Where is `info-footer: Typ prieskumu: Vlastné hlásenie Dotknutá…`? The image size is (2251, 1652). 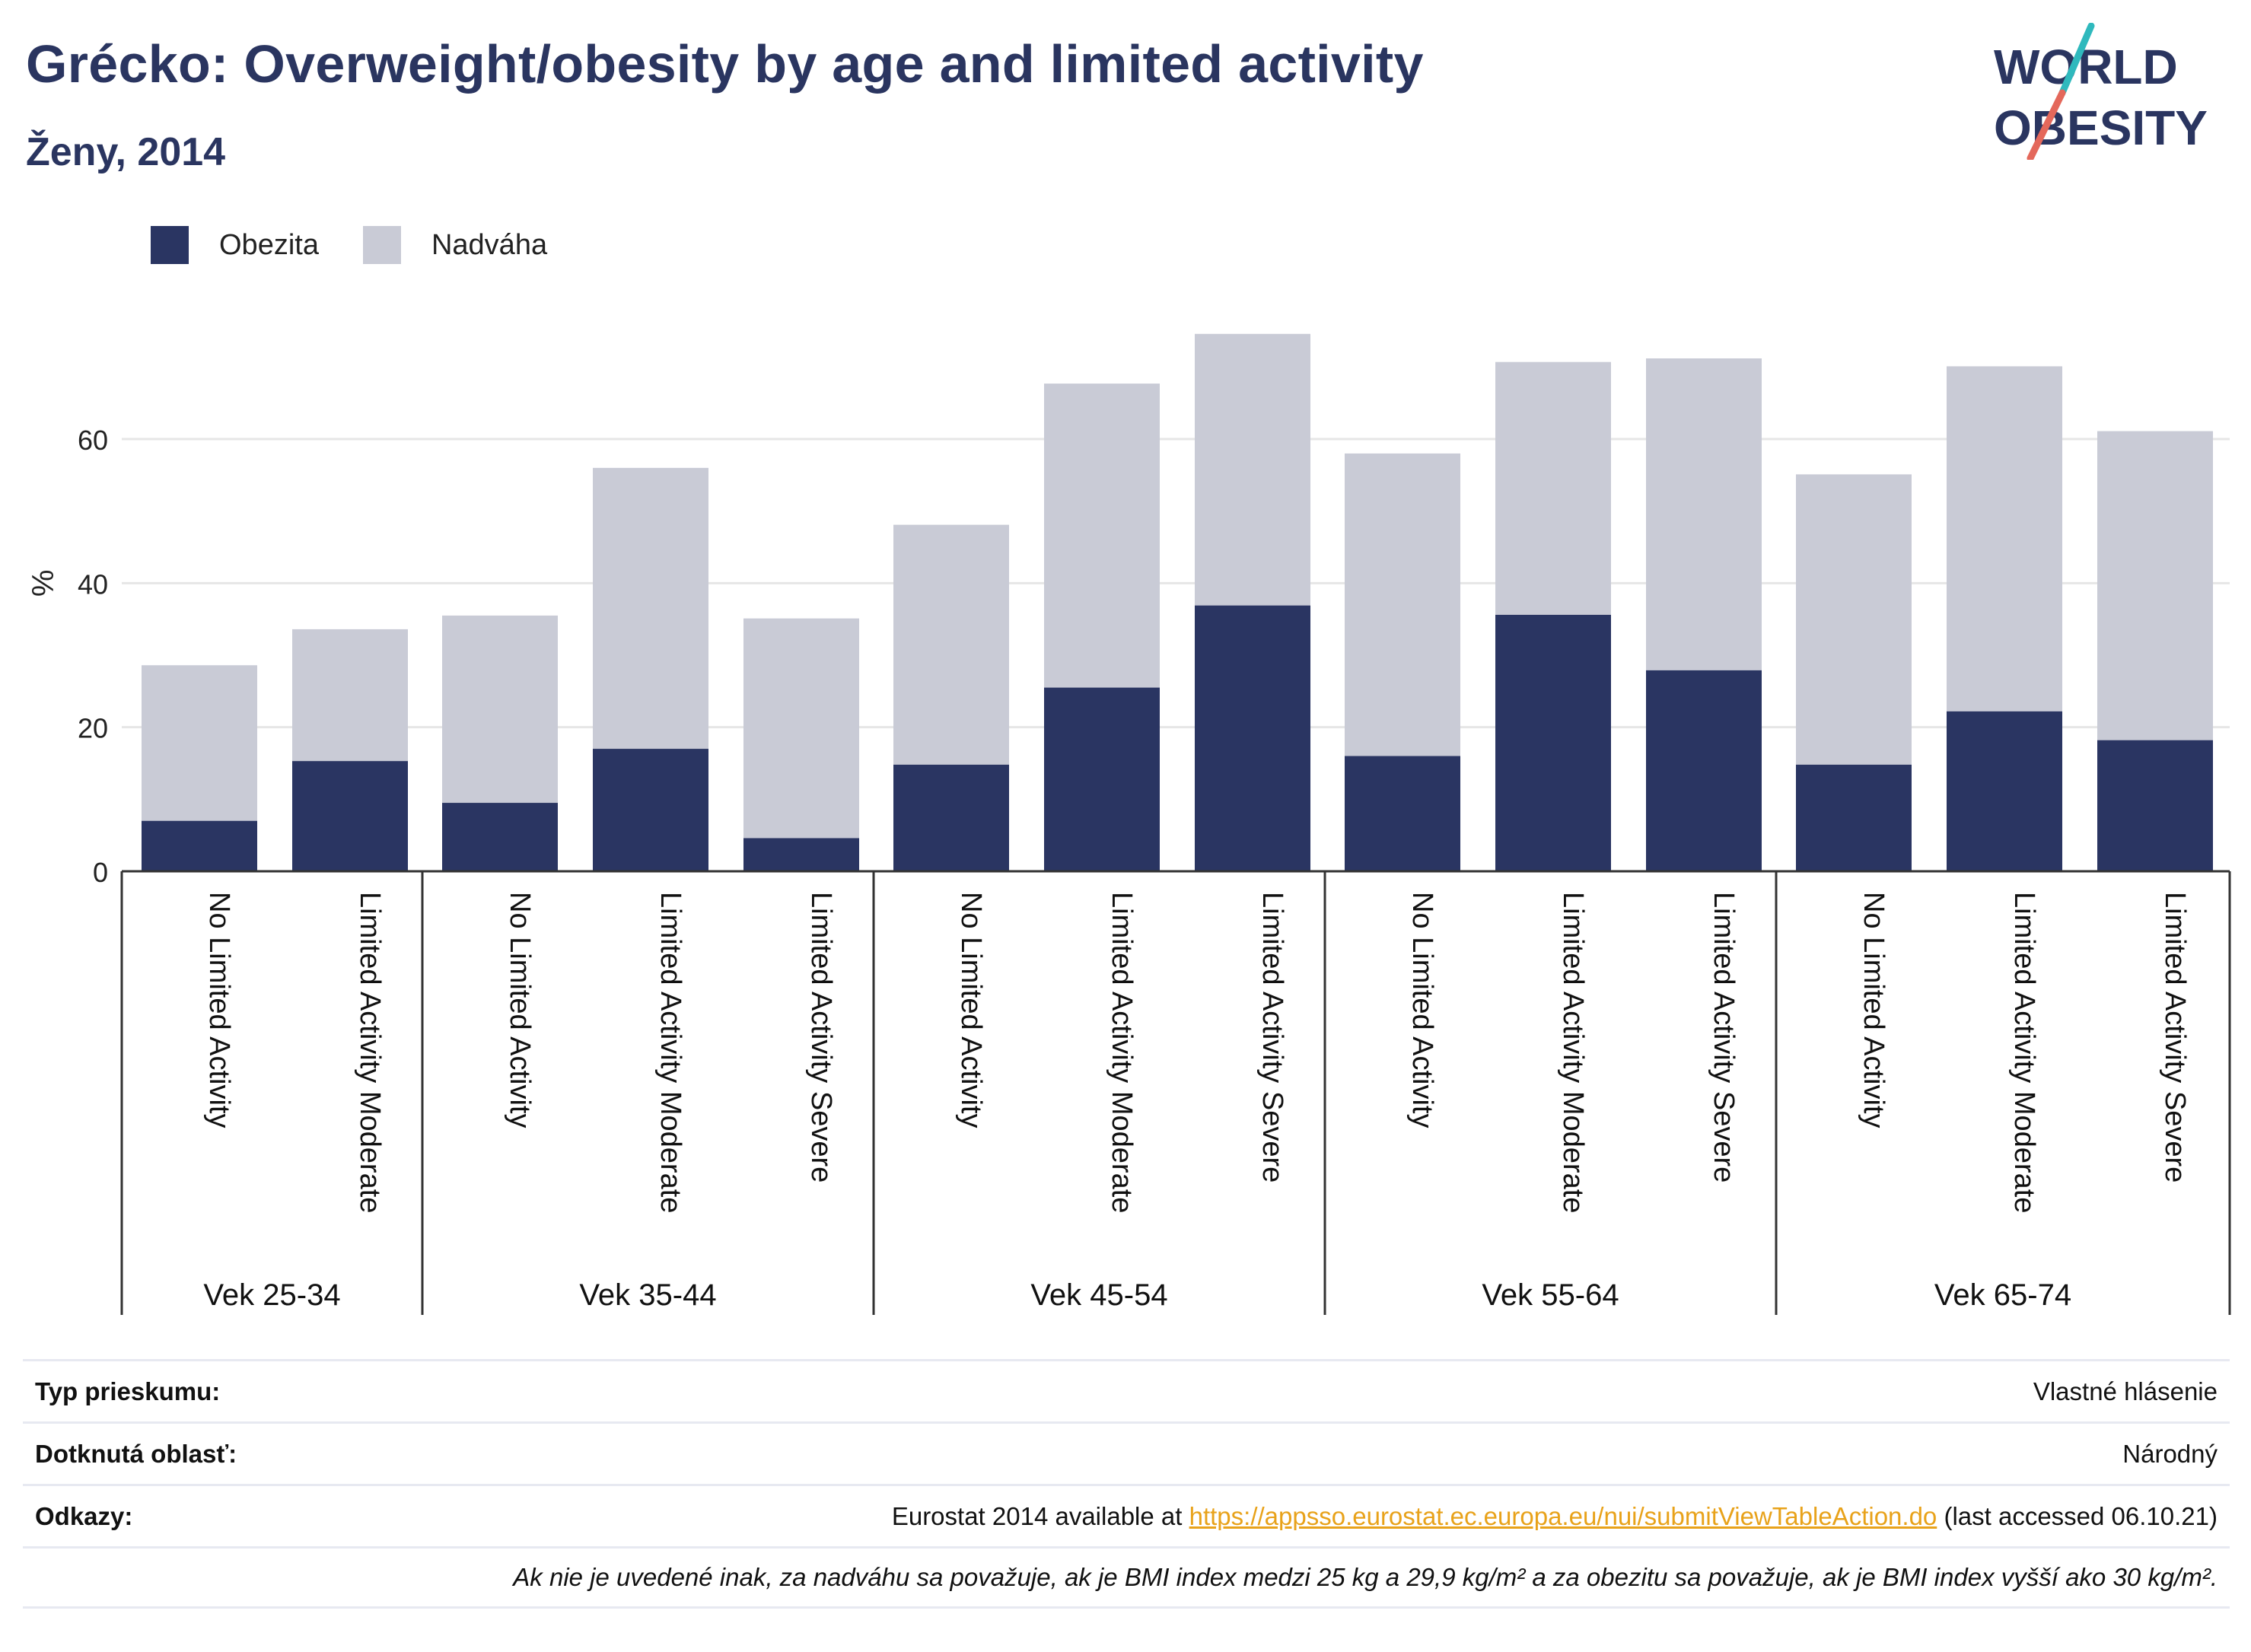
info-footer: Typ prieskumu: Vlastné hlásenie Dotknutá… is located at coordinates (1126, 1484).